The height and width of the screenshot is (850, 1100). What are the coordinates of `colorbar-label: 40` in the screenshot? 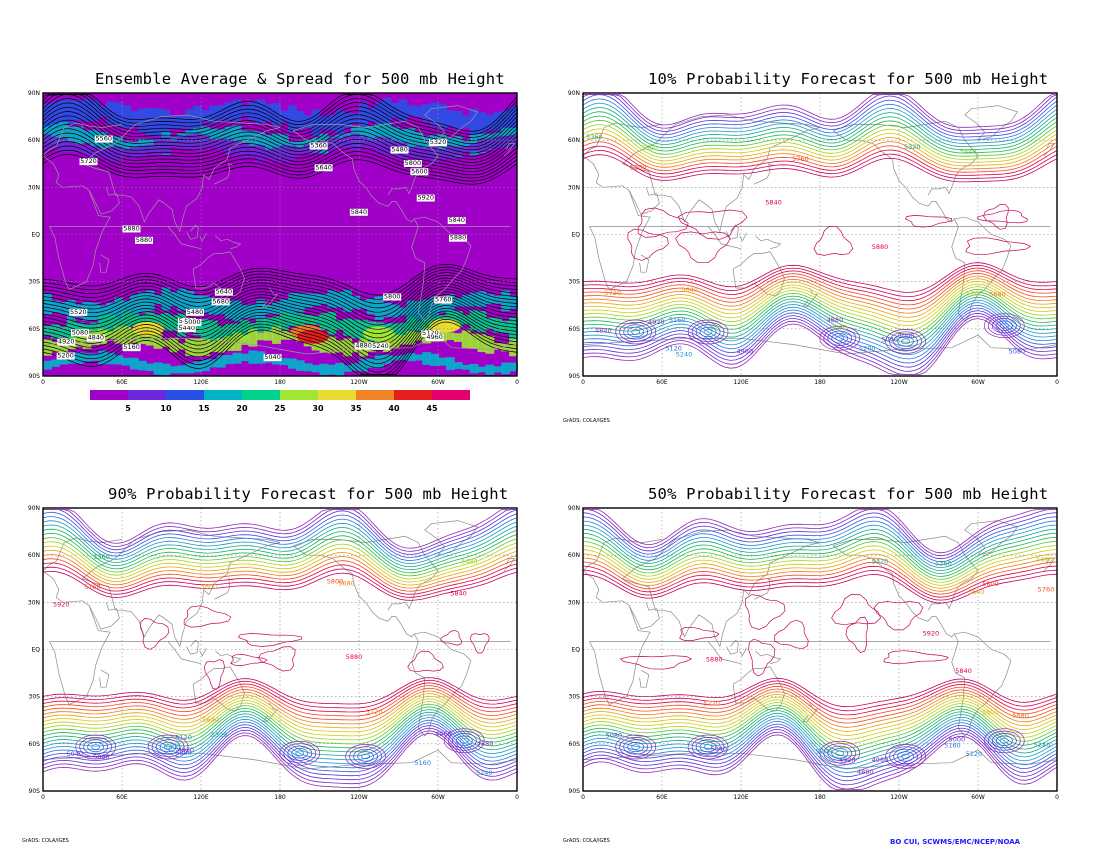 It's located at (394, 408).